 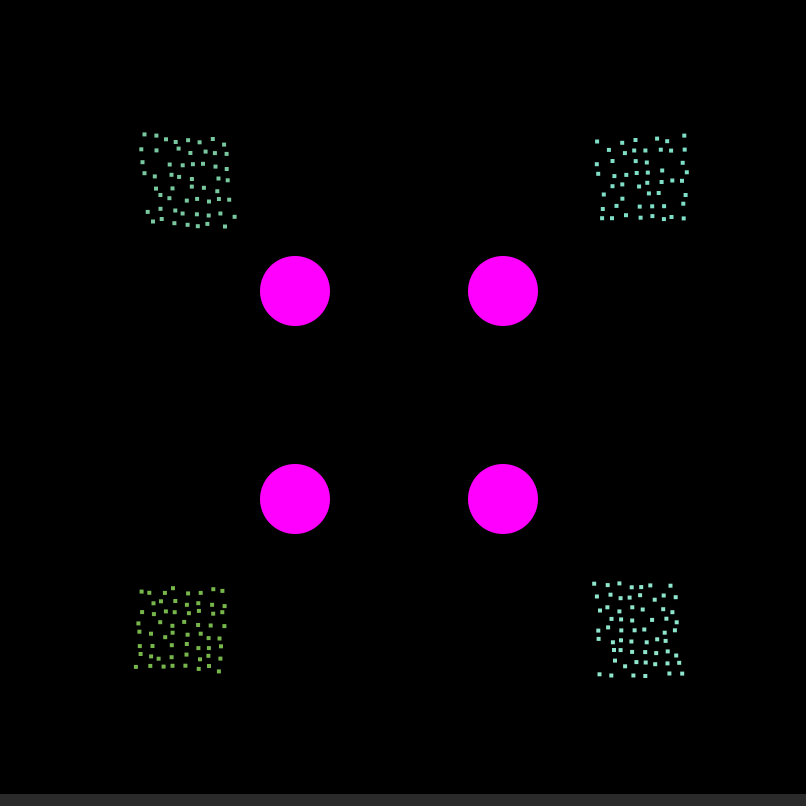 What do you see at coordinates (638, 629) in the screenshot?
I see `dot-cluster-bottom-right` at bounding box center [638, 629].